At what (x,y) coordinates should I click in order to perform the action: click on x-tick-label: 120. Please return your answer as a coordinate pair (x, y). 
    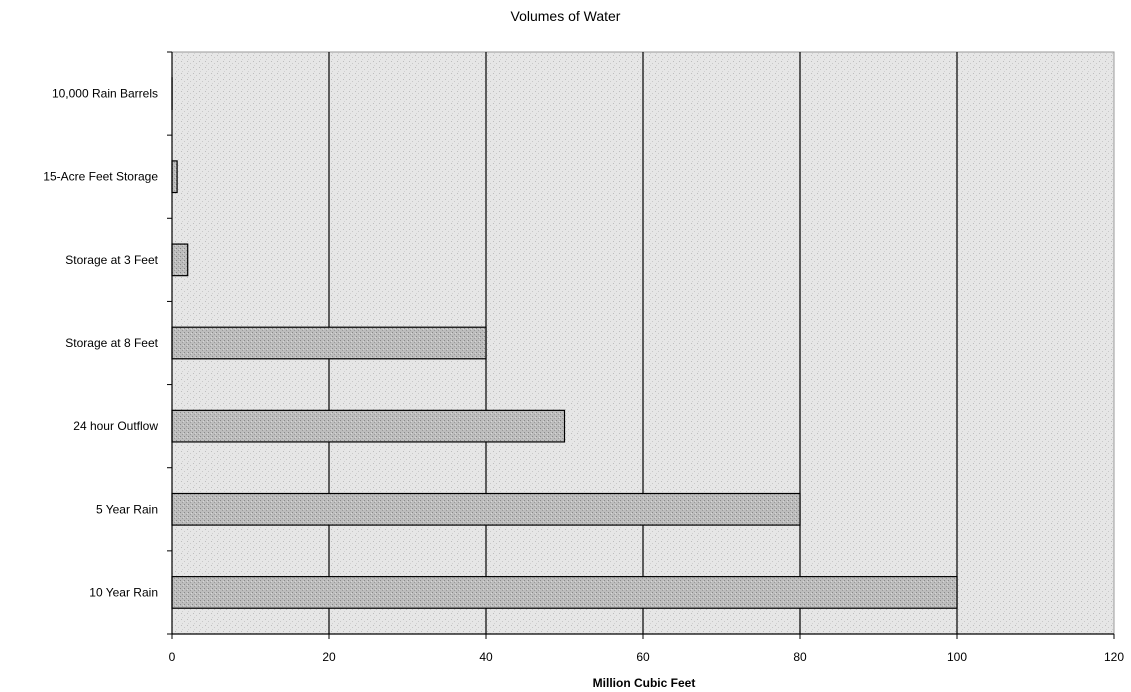
    Looking at the image, I should click on (1114, 657).